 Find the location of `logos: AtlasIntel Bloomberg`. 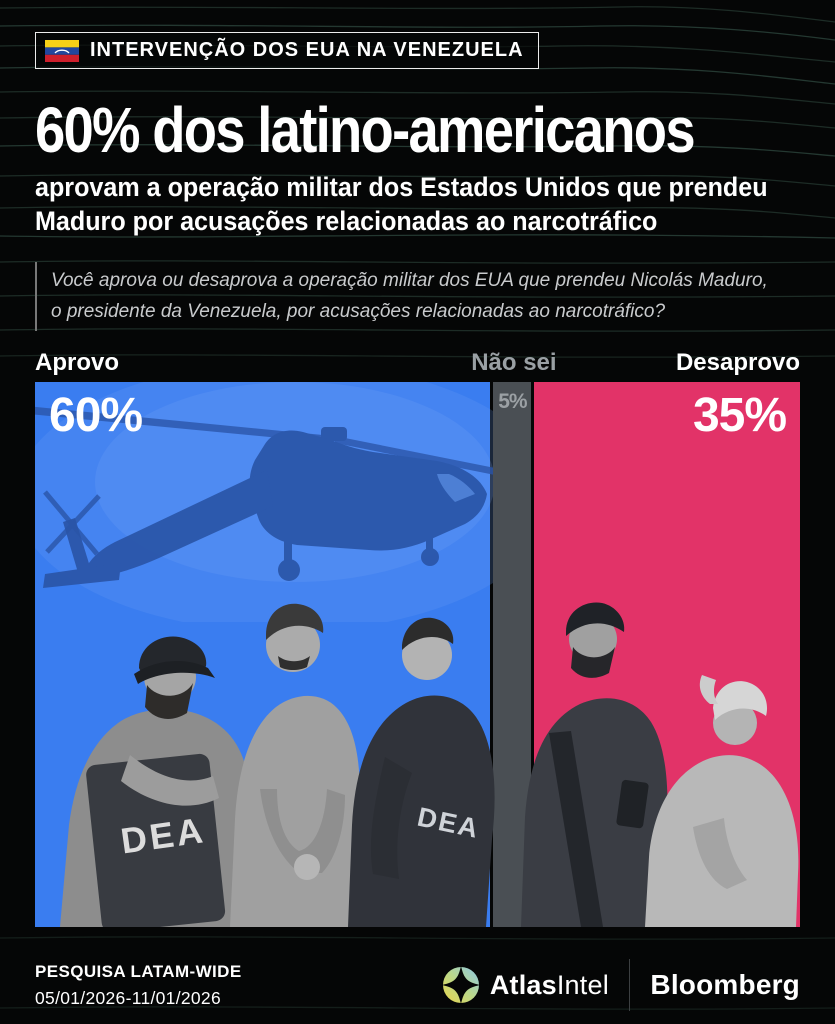

logos: AtlasIntel Bloomberg is located at coordinates (620, 985).